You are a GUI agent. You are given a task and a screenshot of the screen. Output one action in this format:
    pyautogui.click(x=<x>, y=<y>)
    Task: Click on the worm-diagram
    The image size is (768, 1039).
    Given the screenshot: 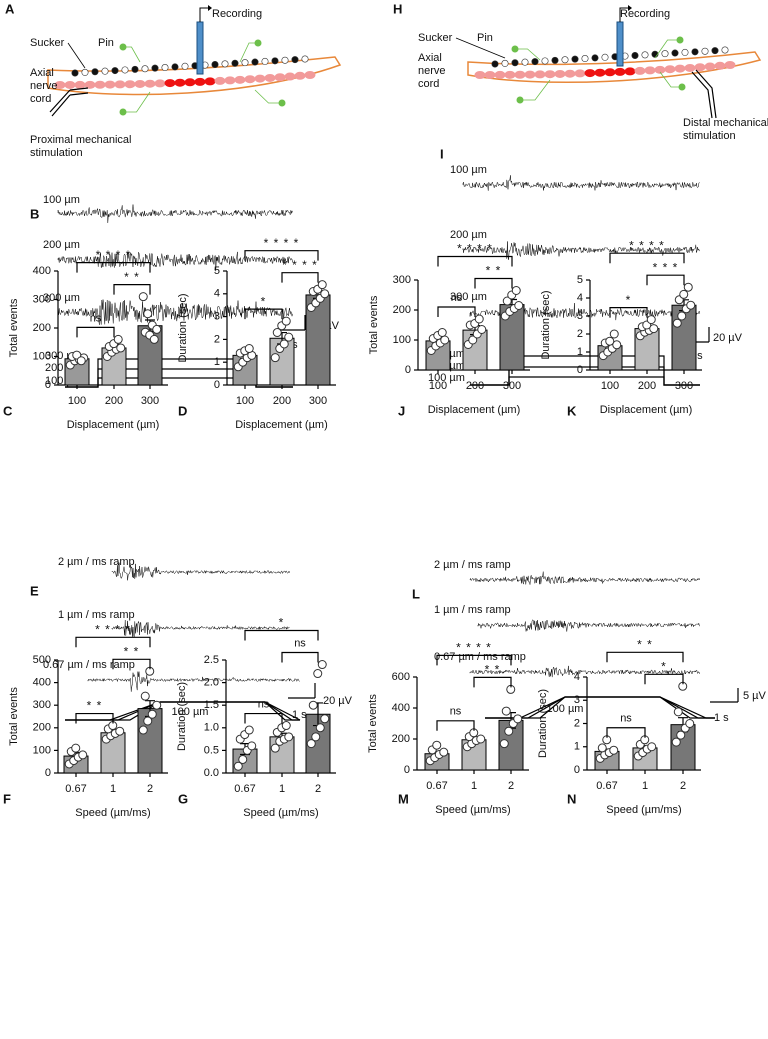 What is the action you would take?
    pyautogui.click(x=608, y=62)
    